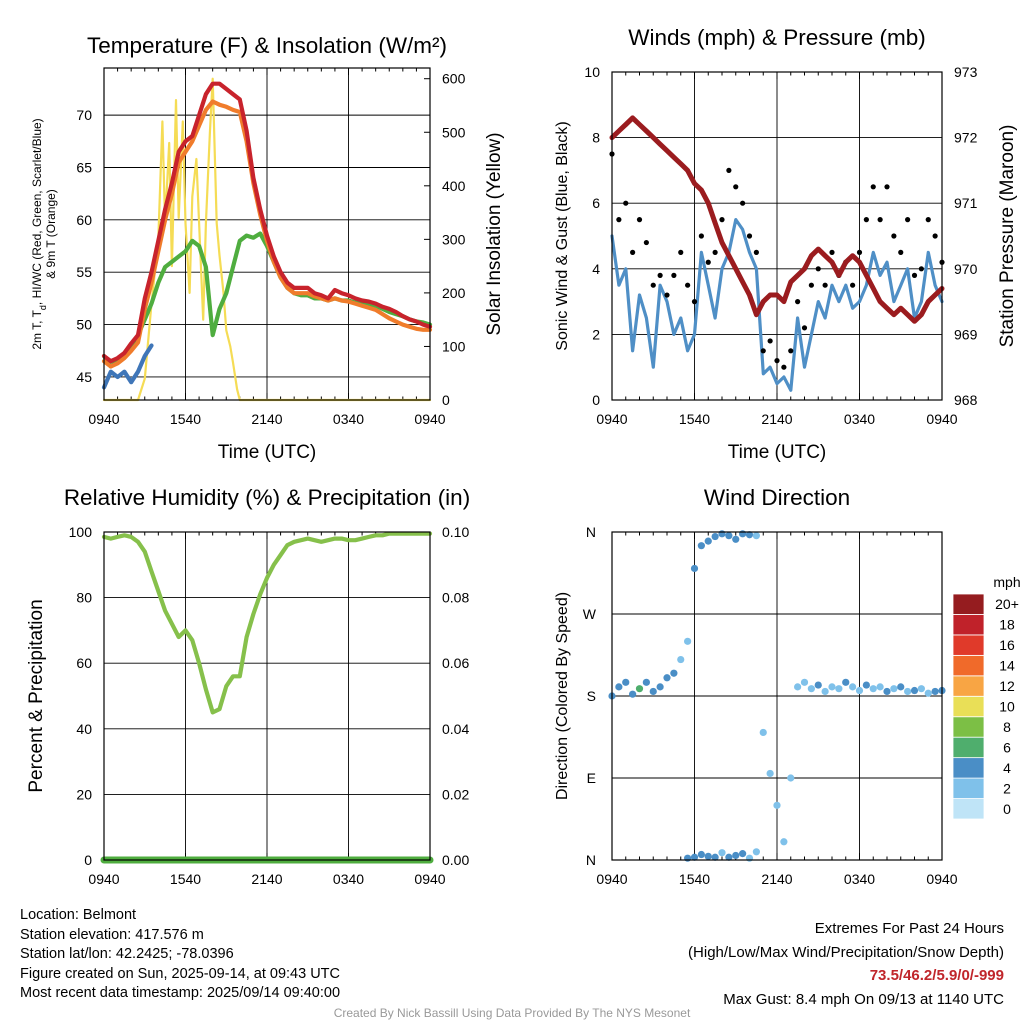 The width and height of the screenshot is (1024, 1024). Describe the element at coordinates (267, 452) in the screenshot. I see `x-axis-label: Time (UTC)` at that location.